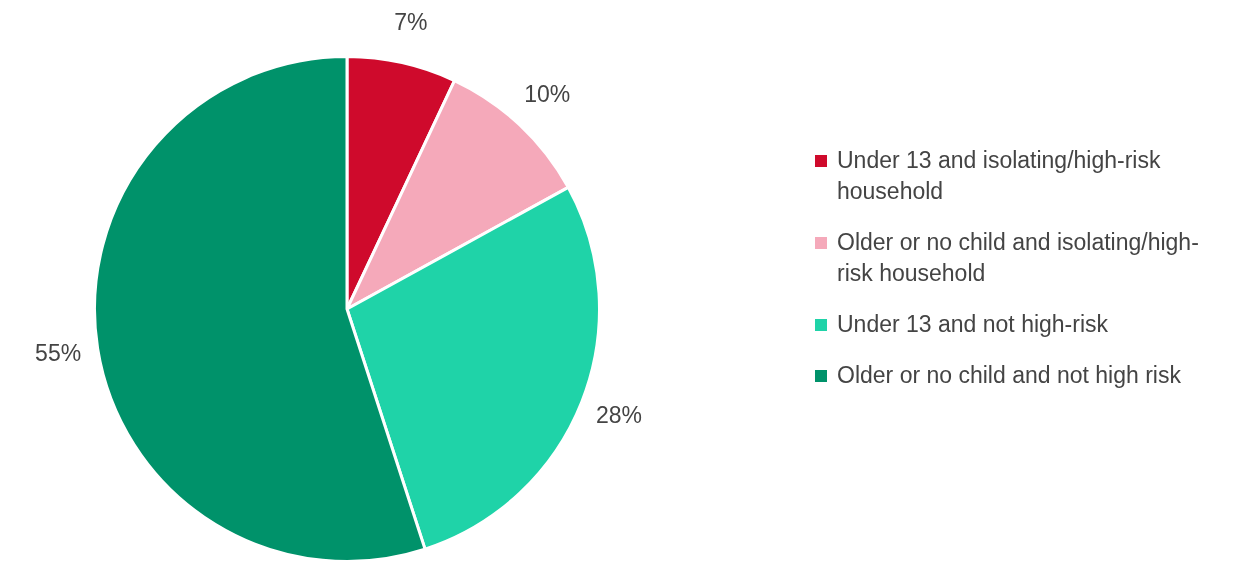 This screenshot has height=563, width=1234. What do you see at coordinates (1009, 375) in the screenshot?
I see `legend-label: Older or no child and not high risk` at bounding box center [1009, 375].